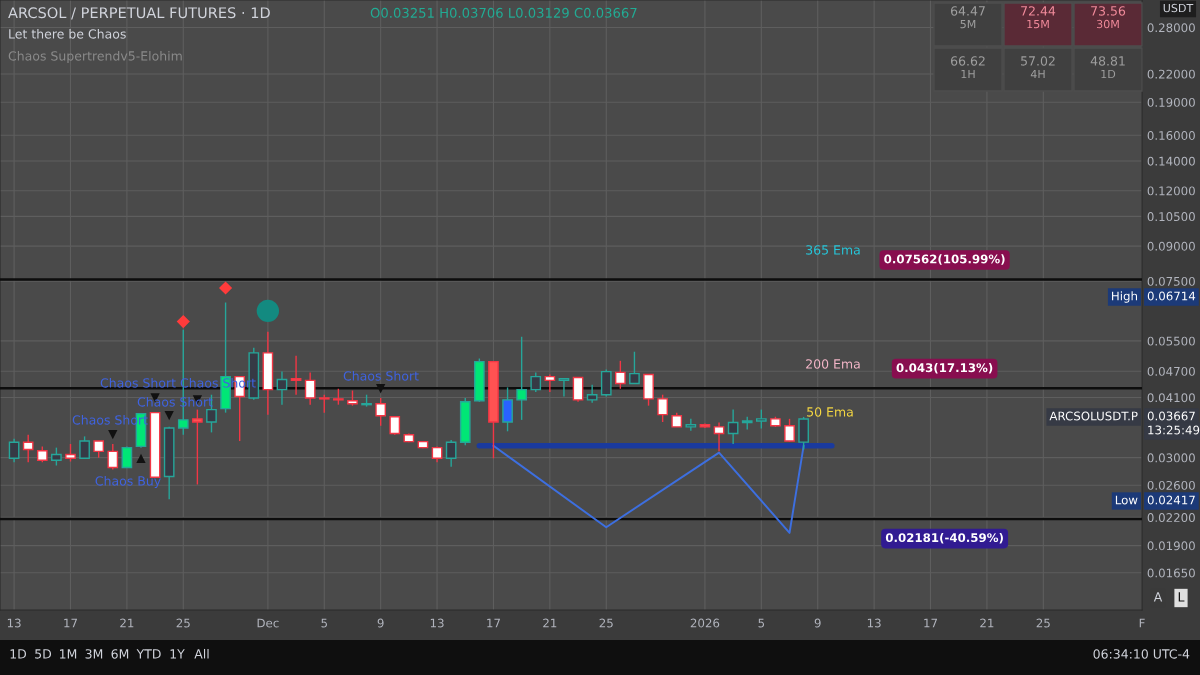 Image resolution: width=1200 pixels, height=675 pixels. What do you see at coordinates (1038, 11) in the screenshot?
I see `annotation: 72.44` at bounding box center [1038, 11].